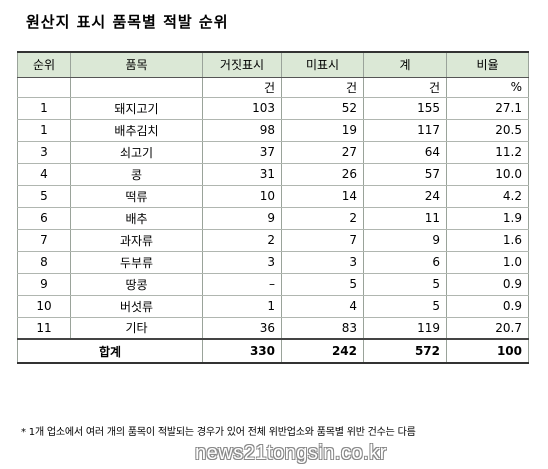 This screenshot has height=469, width=548. What do you see at coordinates (136, 306) in the screenshot?
I see `item-cell: 버섯류` at bounding box center [136, 306].